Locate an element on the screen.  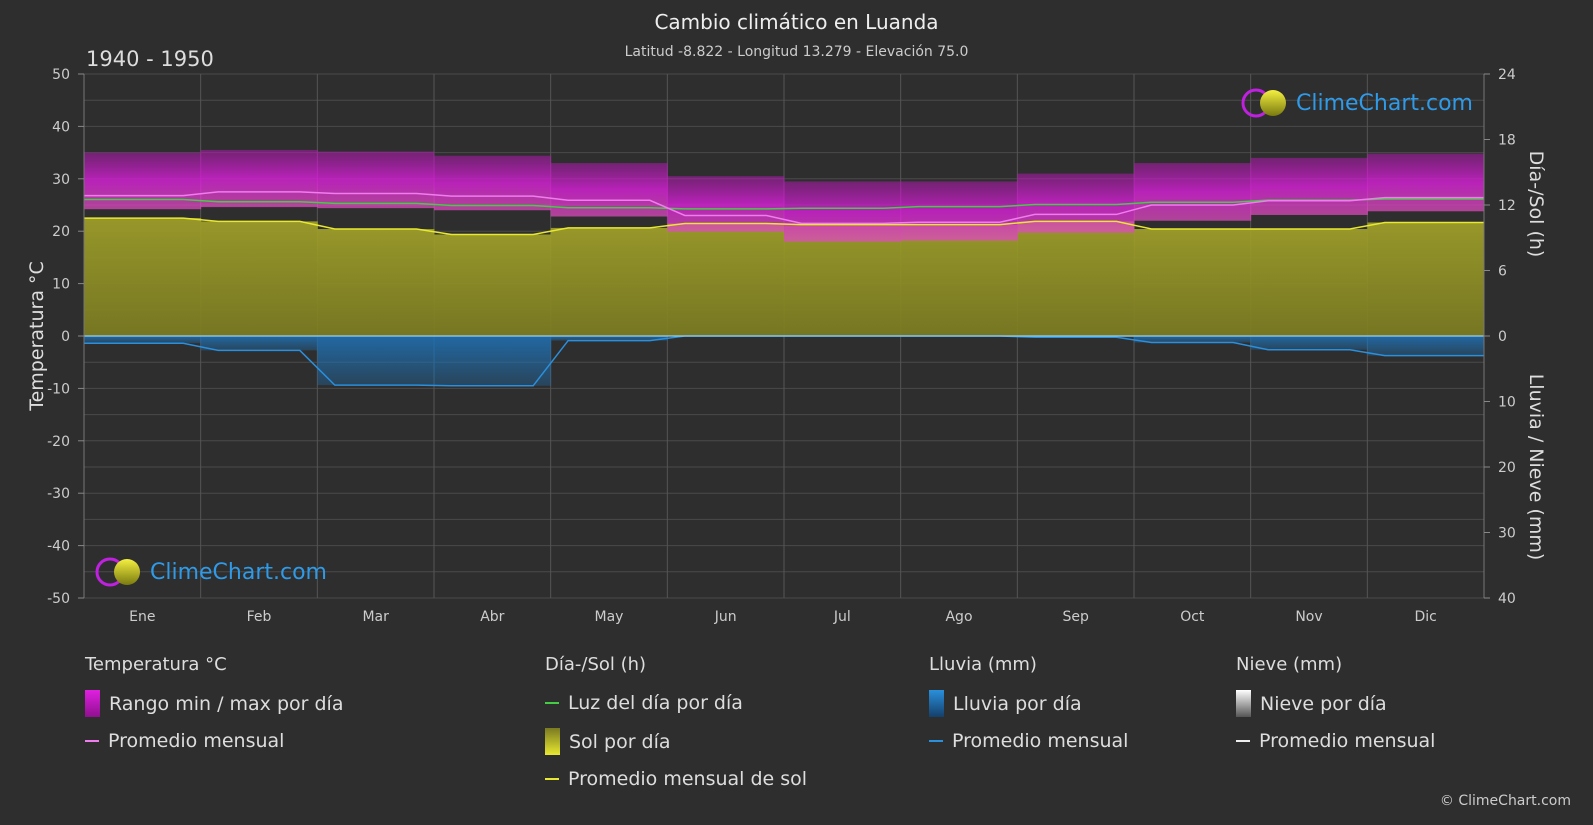
left-tick-label: -10 is located at coordinates (58, 389).